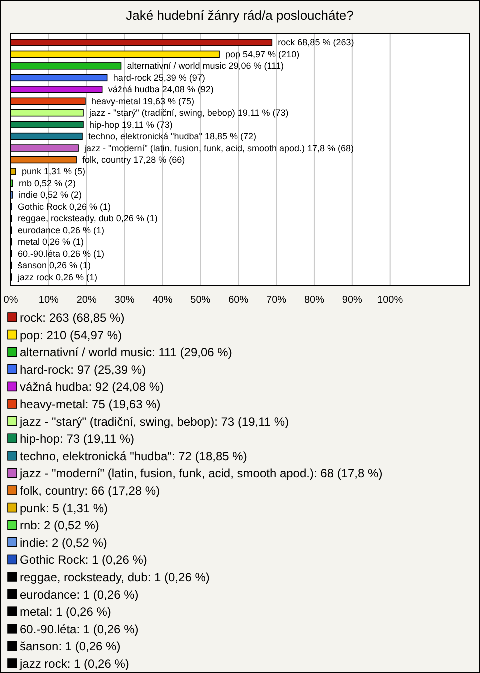 The image size is (480, 673). I want to click on text: jazz - "moderní" (latin, fusion, funk, acid, smooth apod.): 68 (17,8 %), so click(201, 473).